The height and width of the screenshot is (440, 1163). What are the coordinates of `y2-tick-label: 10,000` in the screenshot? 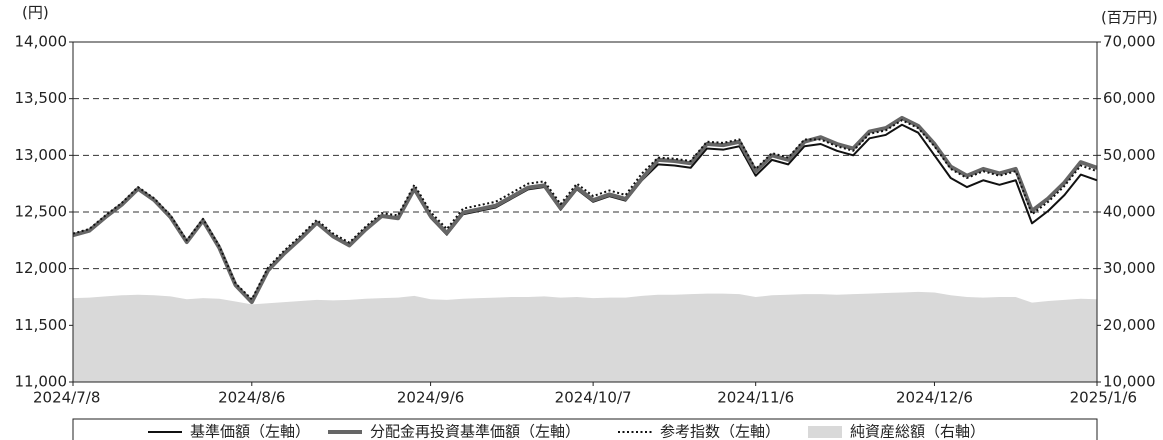 It's located at (1129, 382).